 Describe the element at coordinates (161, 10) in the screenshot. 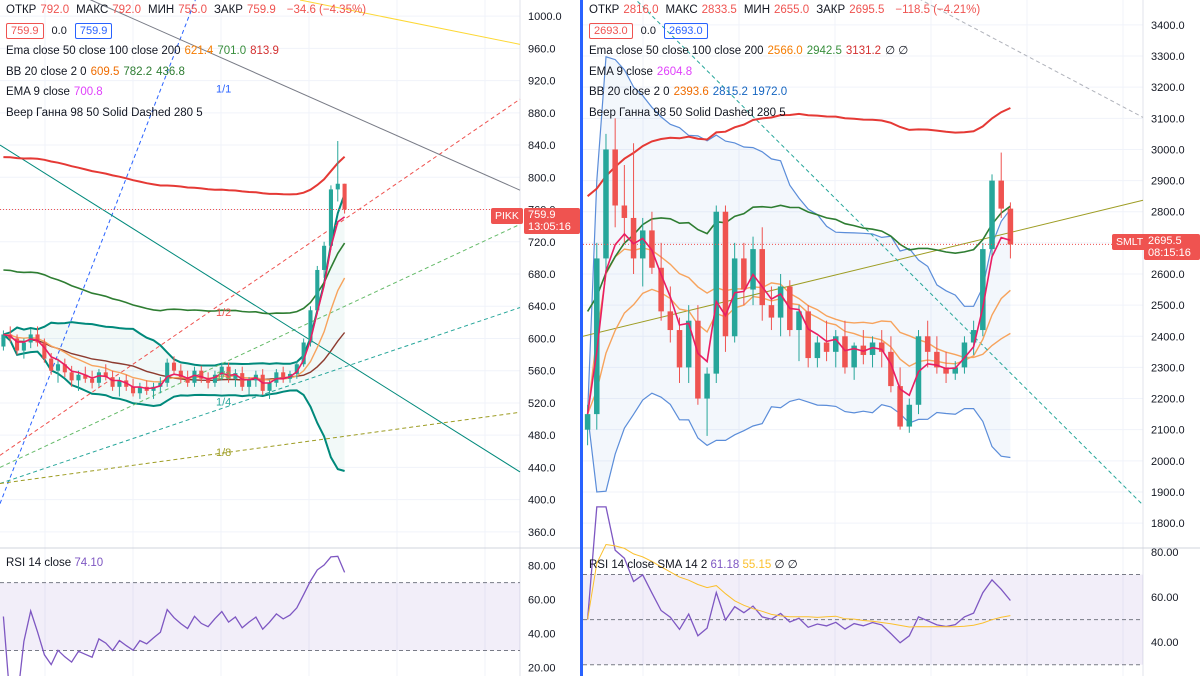

I see `ohlc-label: МИН` at that location.